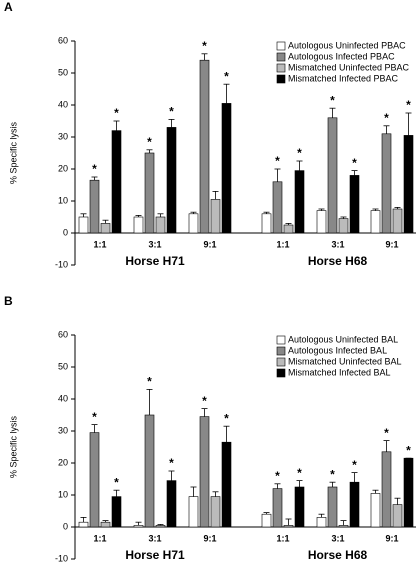 This screenshot has height=564, width=416. I want to click on panel-letter: A, so click(8, 7).